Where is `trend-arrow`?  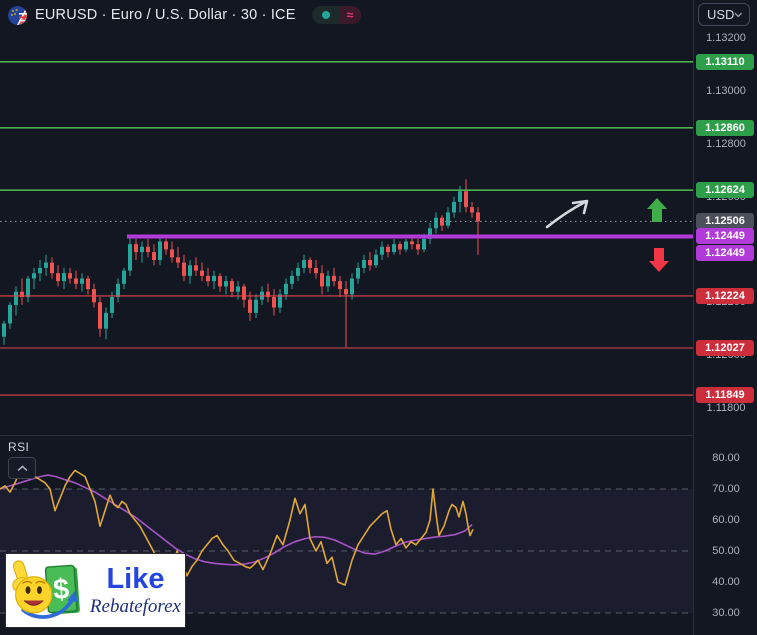 trend-arrow is located at coordinates (566, 214).